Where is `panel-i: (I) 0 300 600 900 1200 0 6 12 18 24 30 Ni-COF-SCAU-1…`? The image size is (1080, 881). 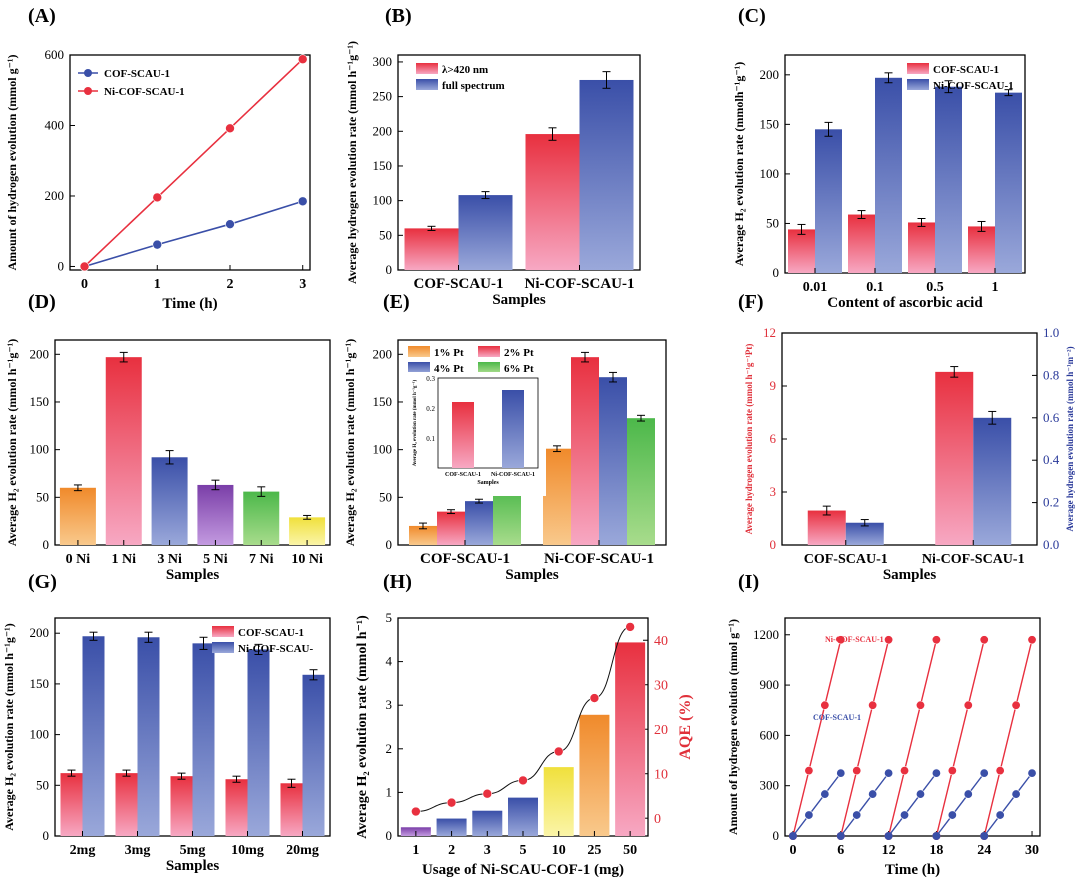
panel-i: (I) 0 300 600 900 1200 0 6 12 18 24 30 Ni-COF-SCAU-1… is located at coordinates (883, 724).